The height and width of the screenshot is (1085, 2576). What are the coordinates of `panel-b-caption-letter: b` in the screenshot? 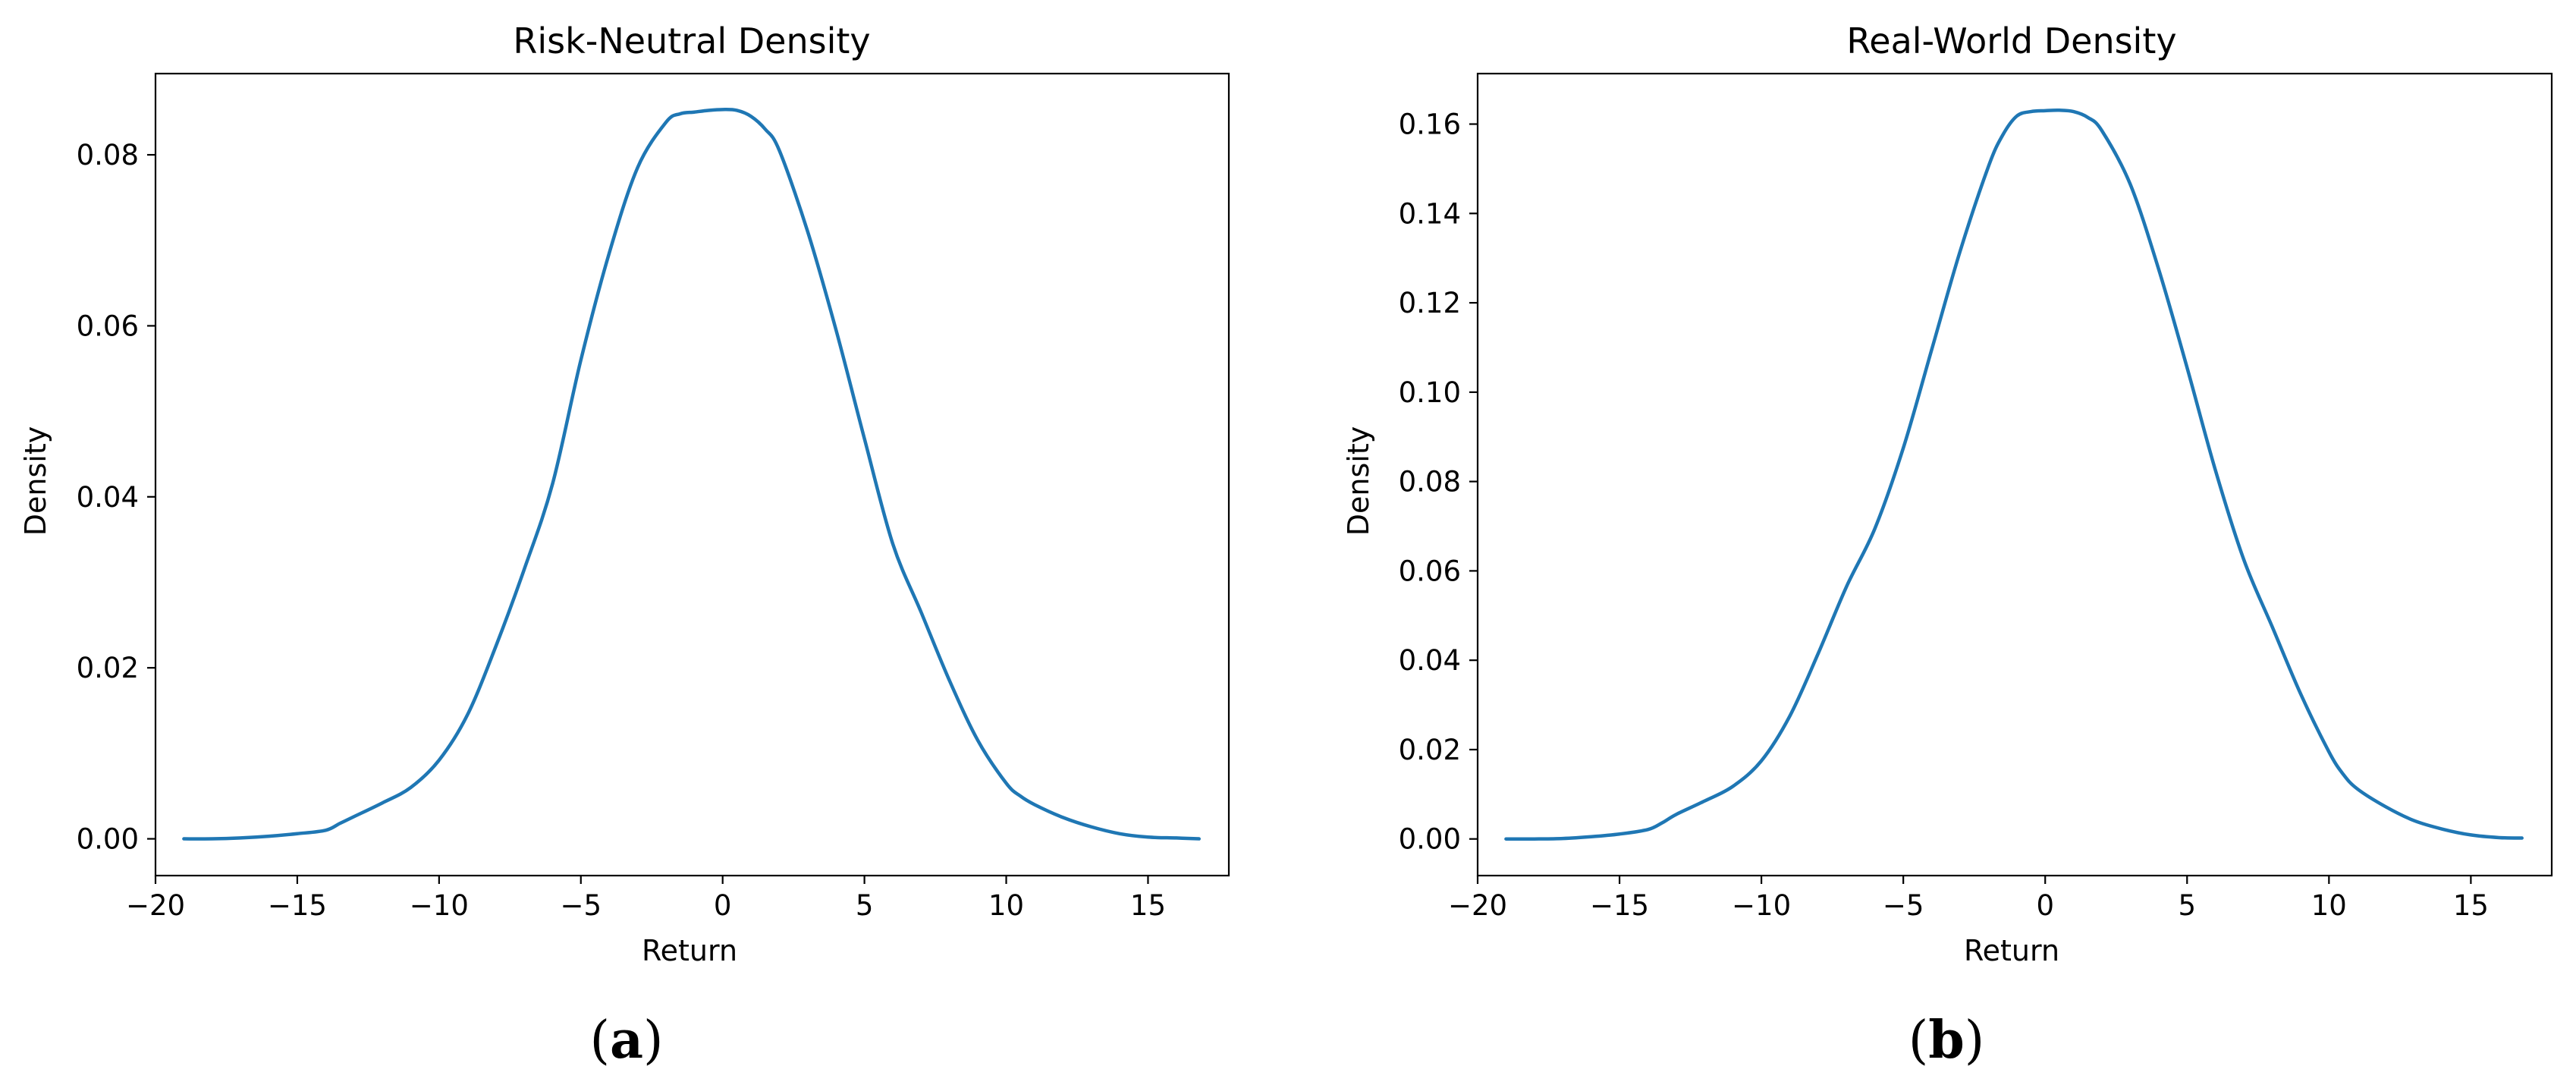 It's located at (1946, 1040).